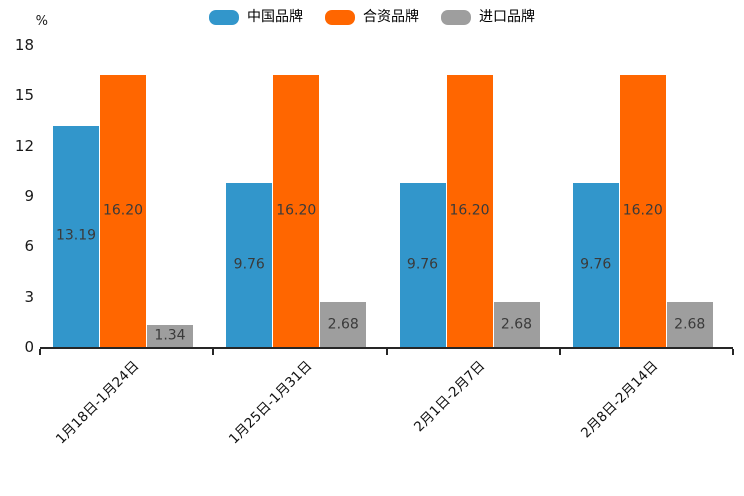 This screenshot has width=744, height=496. What do you see at coordinates (620, 400) in the screenshot?
I see `x-category-label: 2月8日-2月14日` at bounding box center [620, 400].